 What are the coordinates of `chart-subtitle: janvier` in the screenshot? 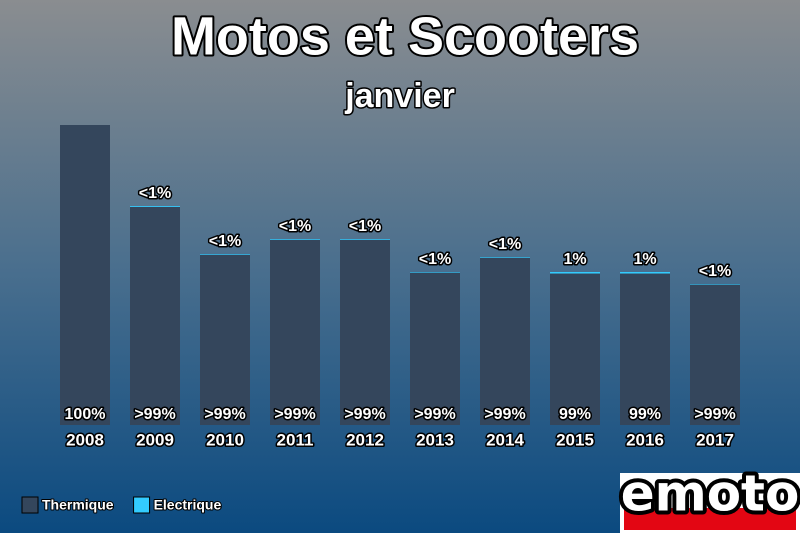 It's located at (399, 96).